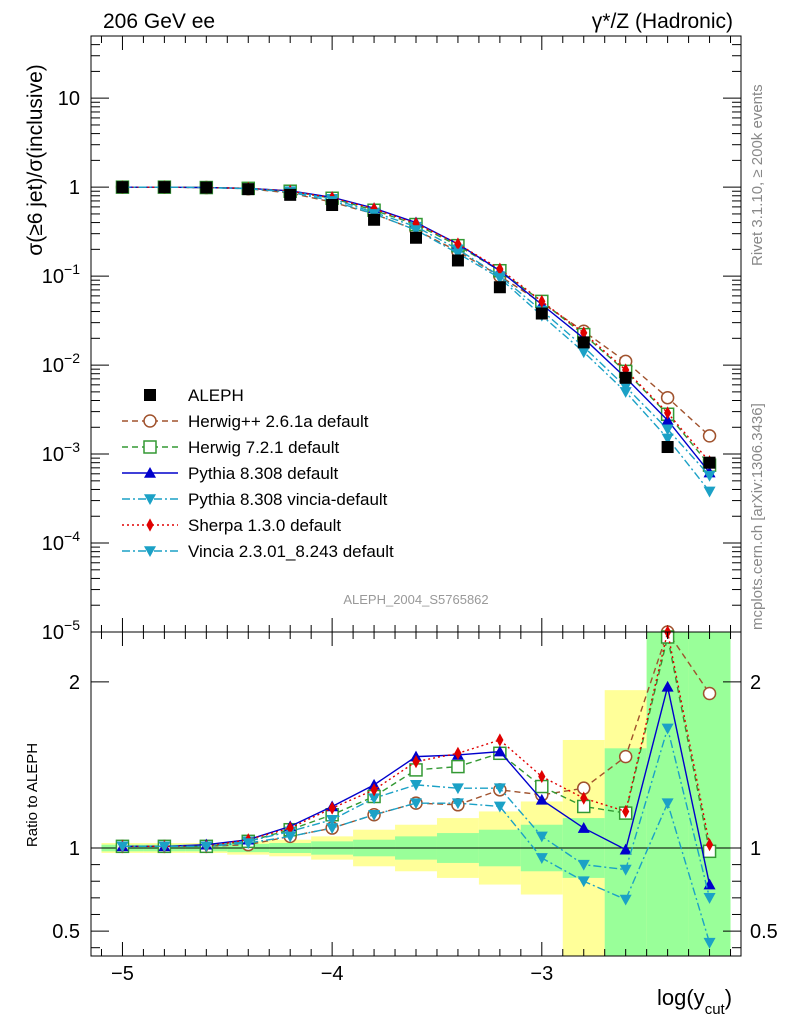  Describe the element at coordinates (541, 974) in the screenshot. I see `x-tick-label-2: −3` at that location.